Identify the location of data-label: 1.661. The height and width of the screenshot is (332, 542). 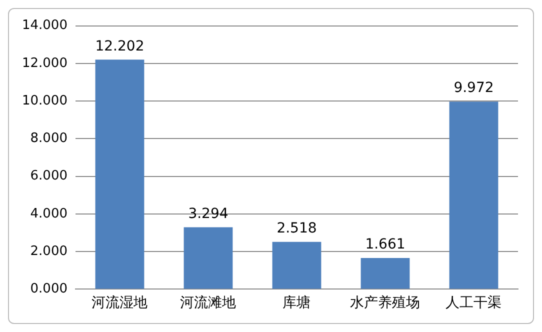
(385, 244).